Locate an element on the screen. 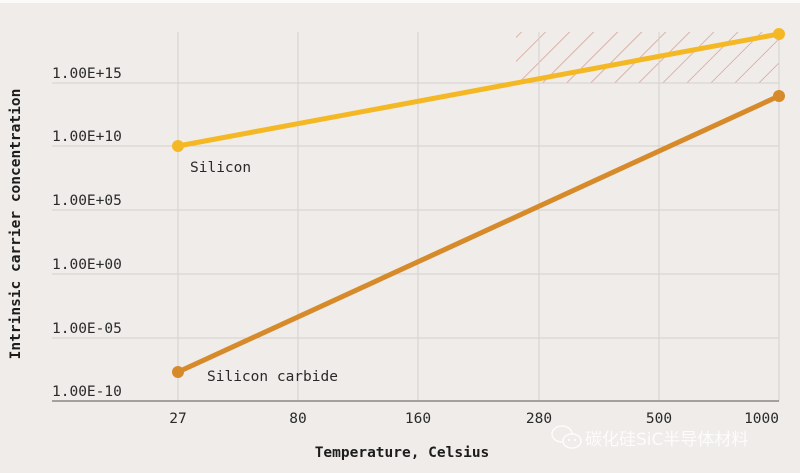 This screenshot has height=473, width=800. watermark: 碳化硅SiC半导体材料 is located at coordinates (649, 437).